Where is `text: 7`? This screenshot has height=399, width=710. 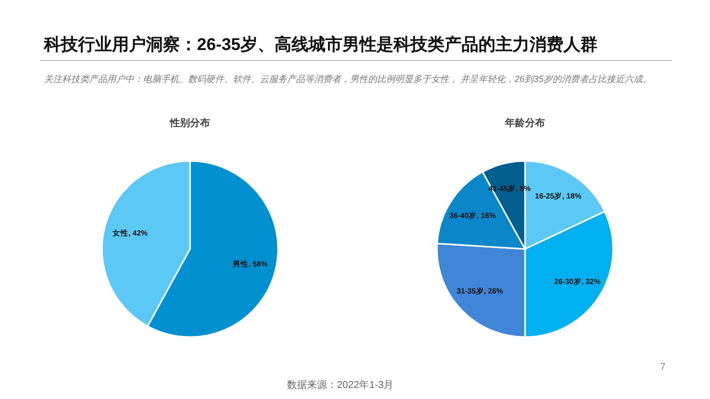
text: 7 is located at coordinates (663, 367).